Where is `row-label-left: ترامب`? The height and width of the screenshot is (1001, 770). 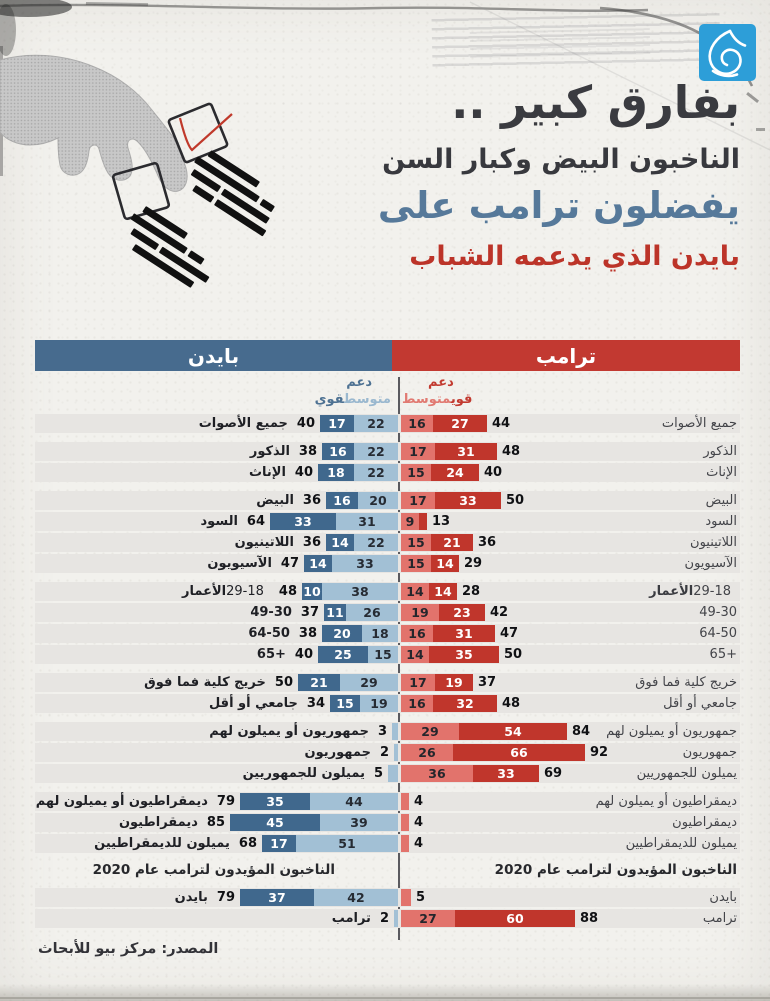
row-label-left: ترامب is located at coordinates (351, 918).